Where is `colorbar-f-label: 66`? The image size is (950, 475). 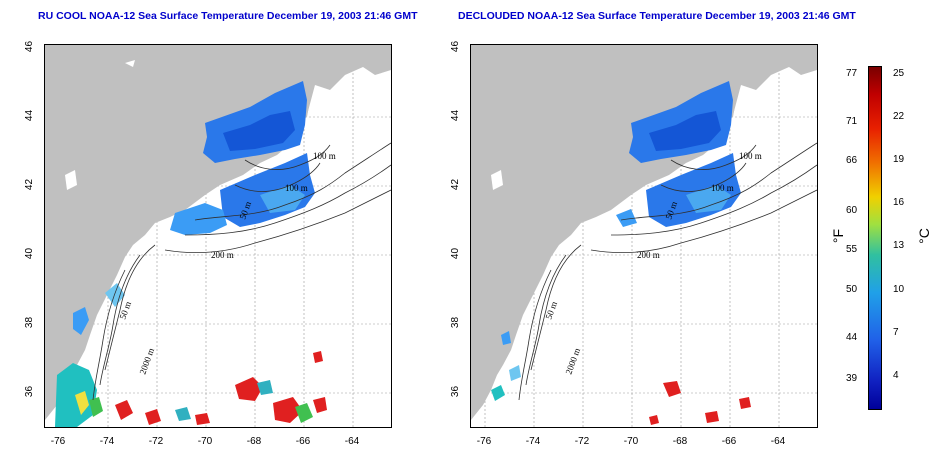 colorbar-f-label: 66 is located at coordinates (852, 160).